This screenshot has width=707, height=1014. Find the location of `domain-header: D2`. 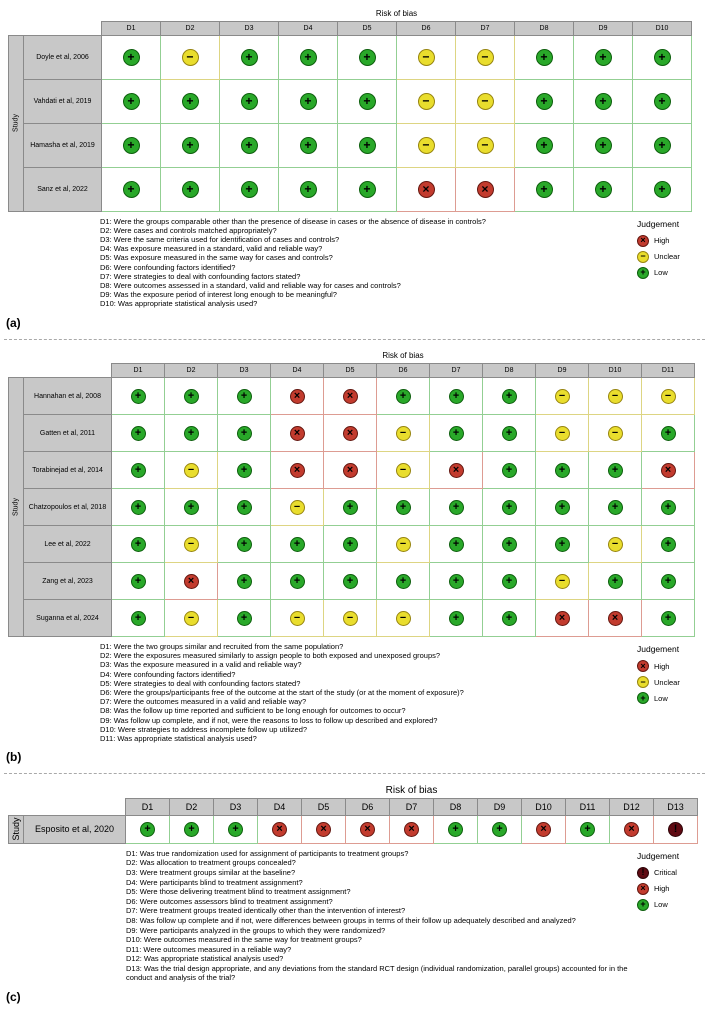

domain-header: D2 is located at coordinates (191, 371).